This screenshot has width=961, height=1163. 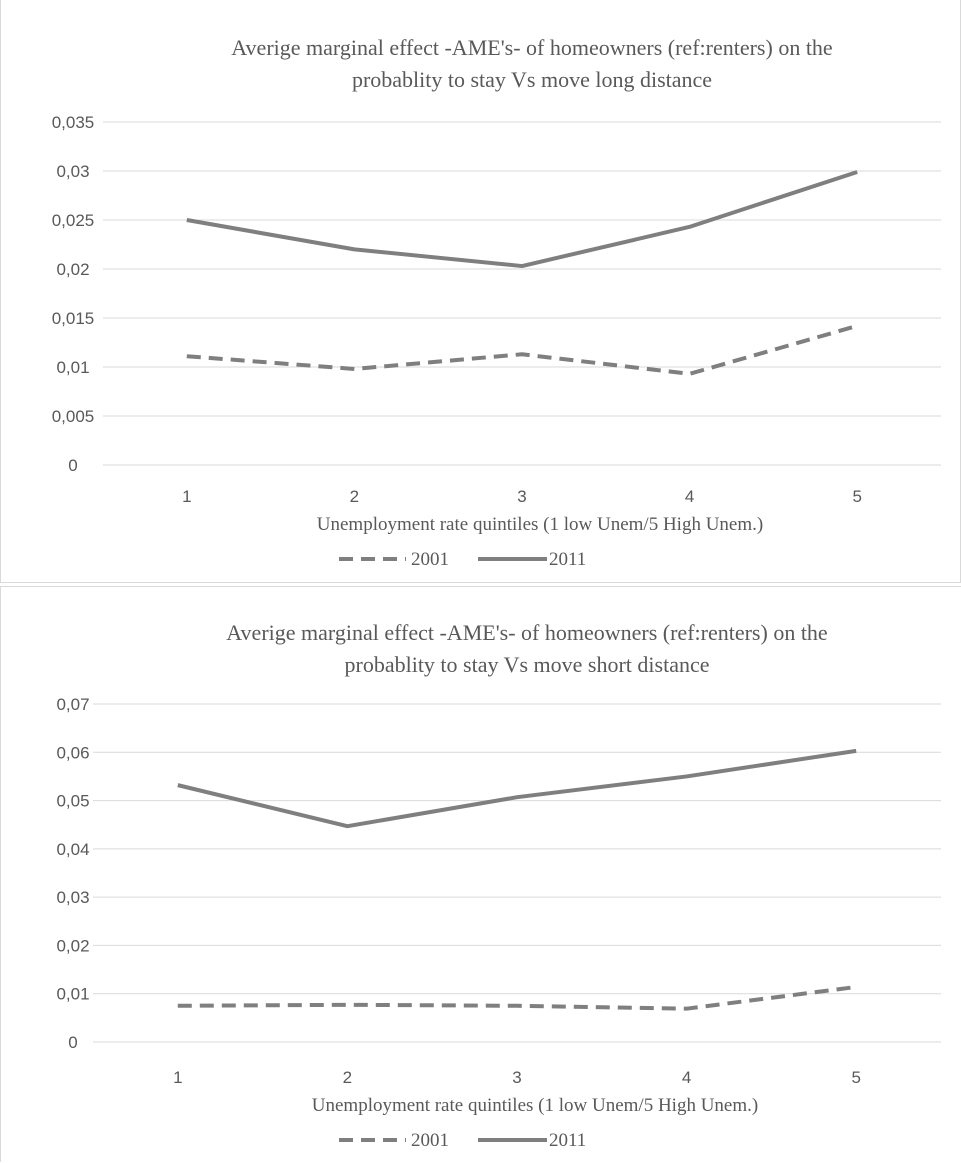 I want to click on y-tick-label: 0,025, so click(x=73, y=220).